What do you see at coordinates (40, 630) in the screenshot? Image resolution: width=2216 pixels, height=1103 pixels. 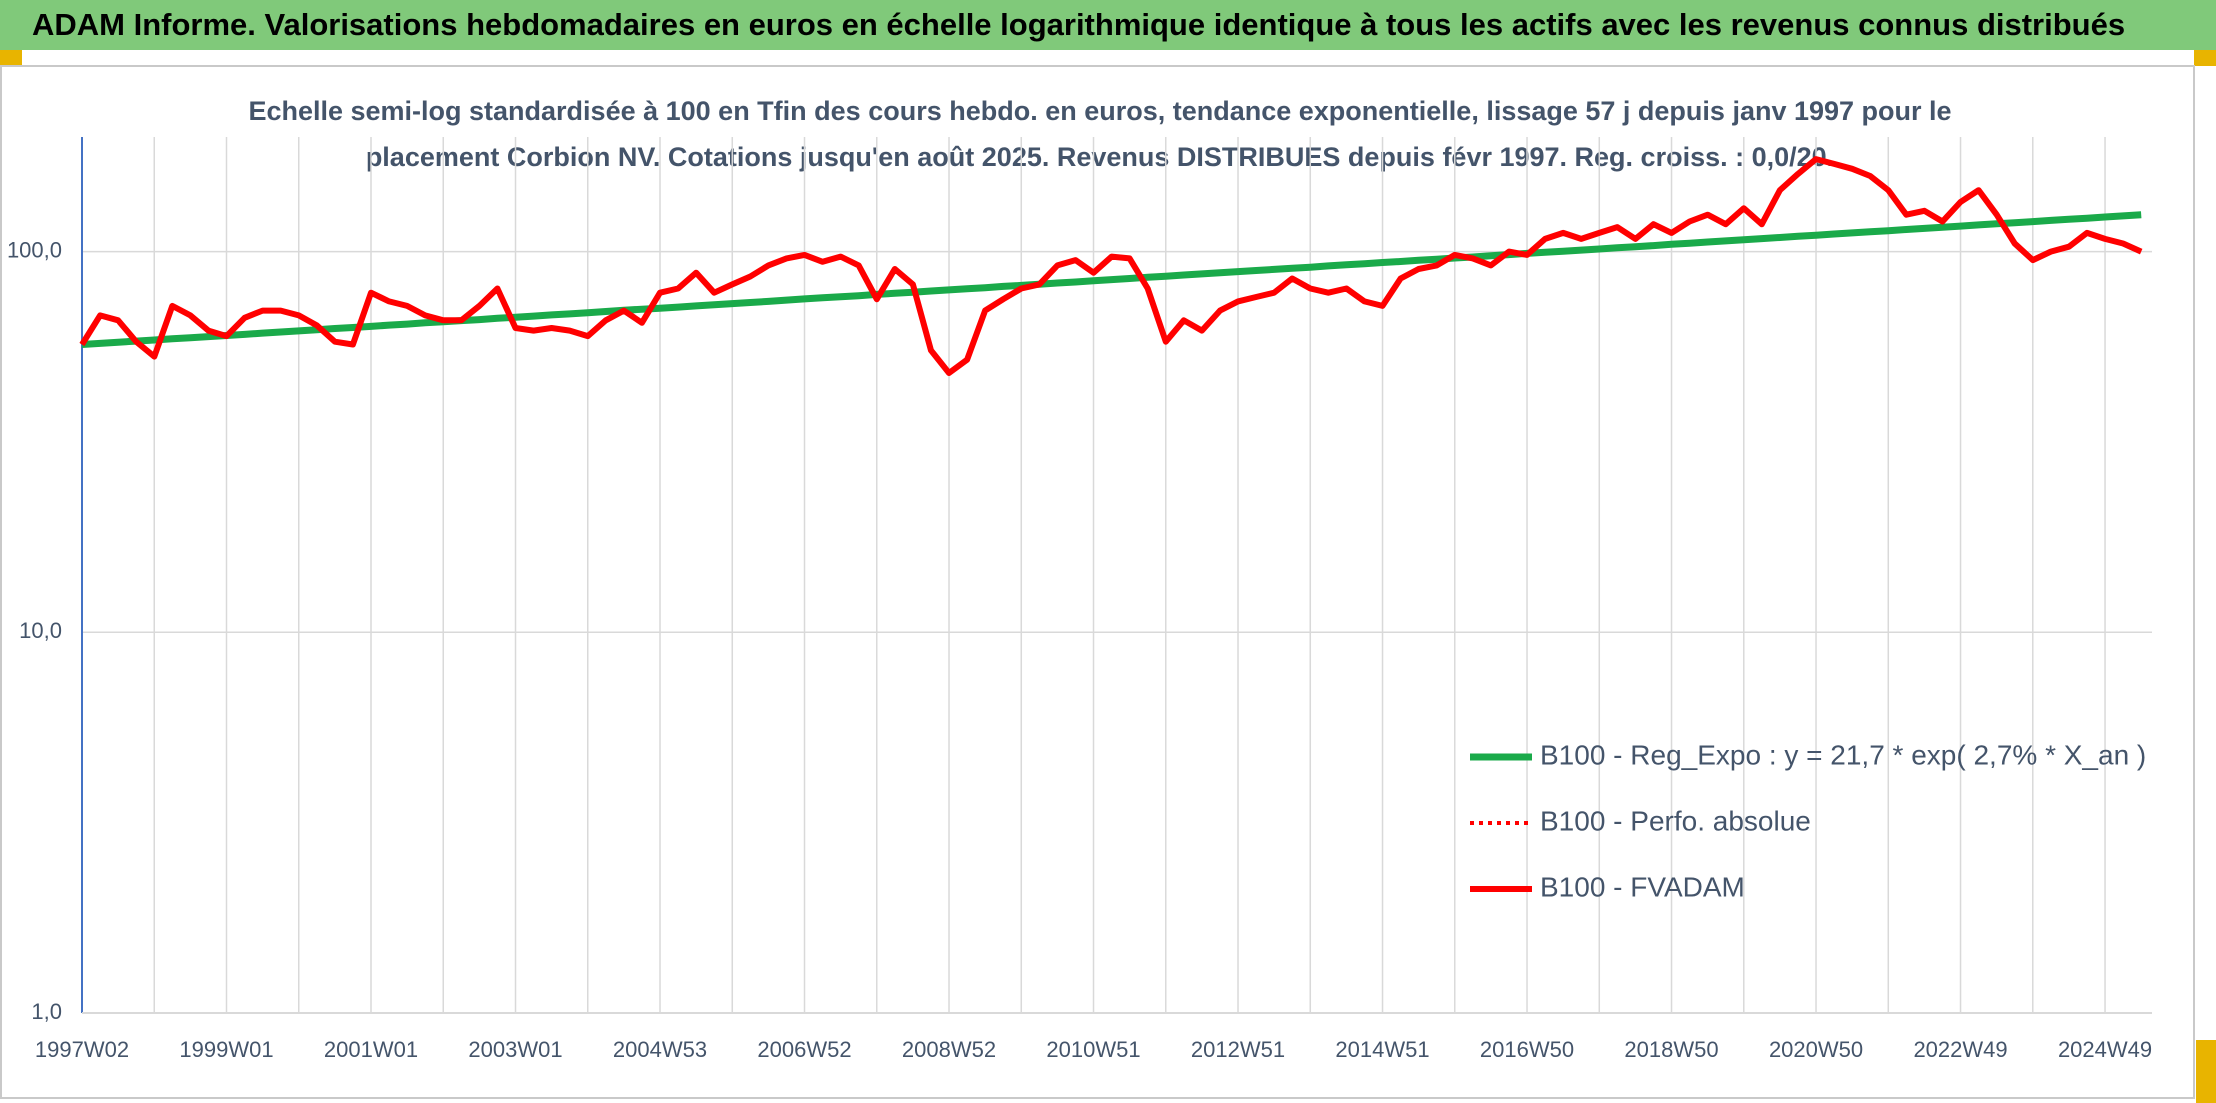 I see `y-tick-label: 10,0` at bounding box center [40, 630].